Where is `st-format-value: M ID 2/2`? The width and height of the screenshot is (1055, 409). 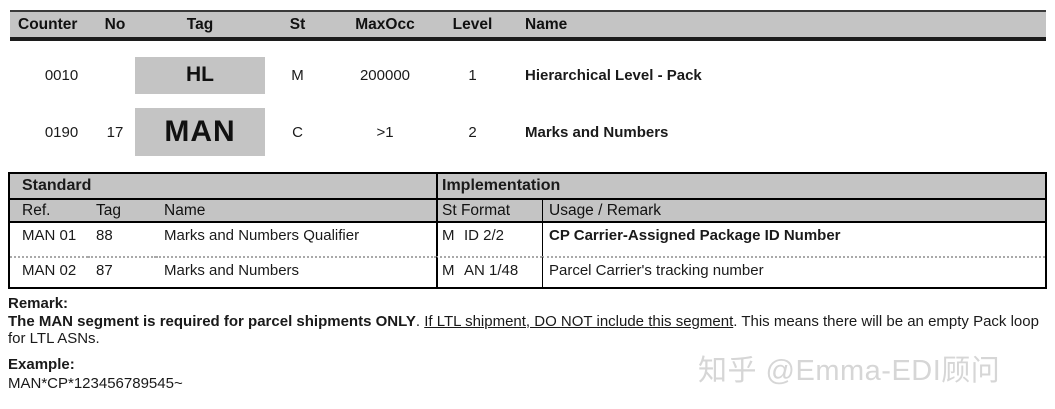
st-format-value: M ID 2/2 is located at coordinates (489, 239).